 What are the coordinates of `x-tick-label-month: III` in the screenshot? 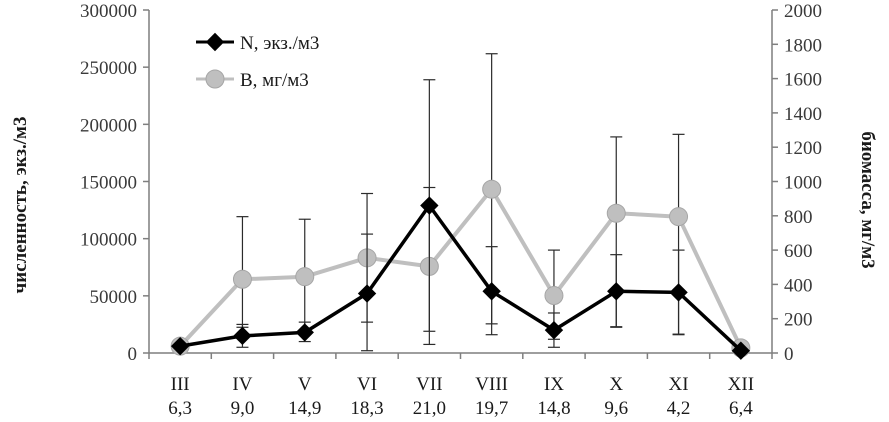 It's located at (180, 384).